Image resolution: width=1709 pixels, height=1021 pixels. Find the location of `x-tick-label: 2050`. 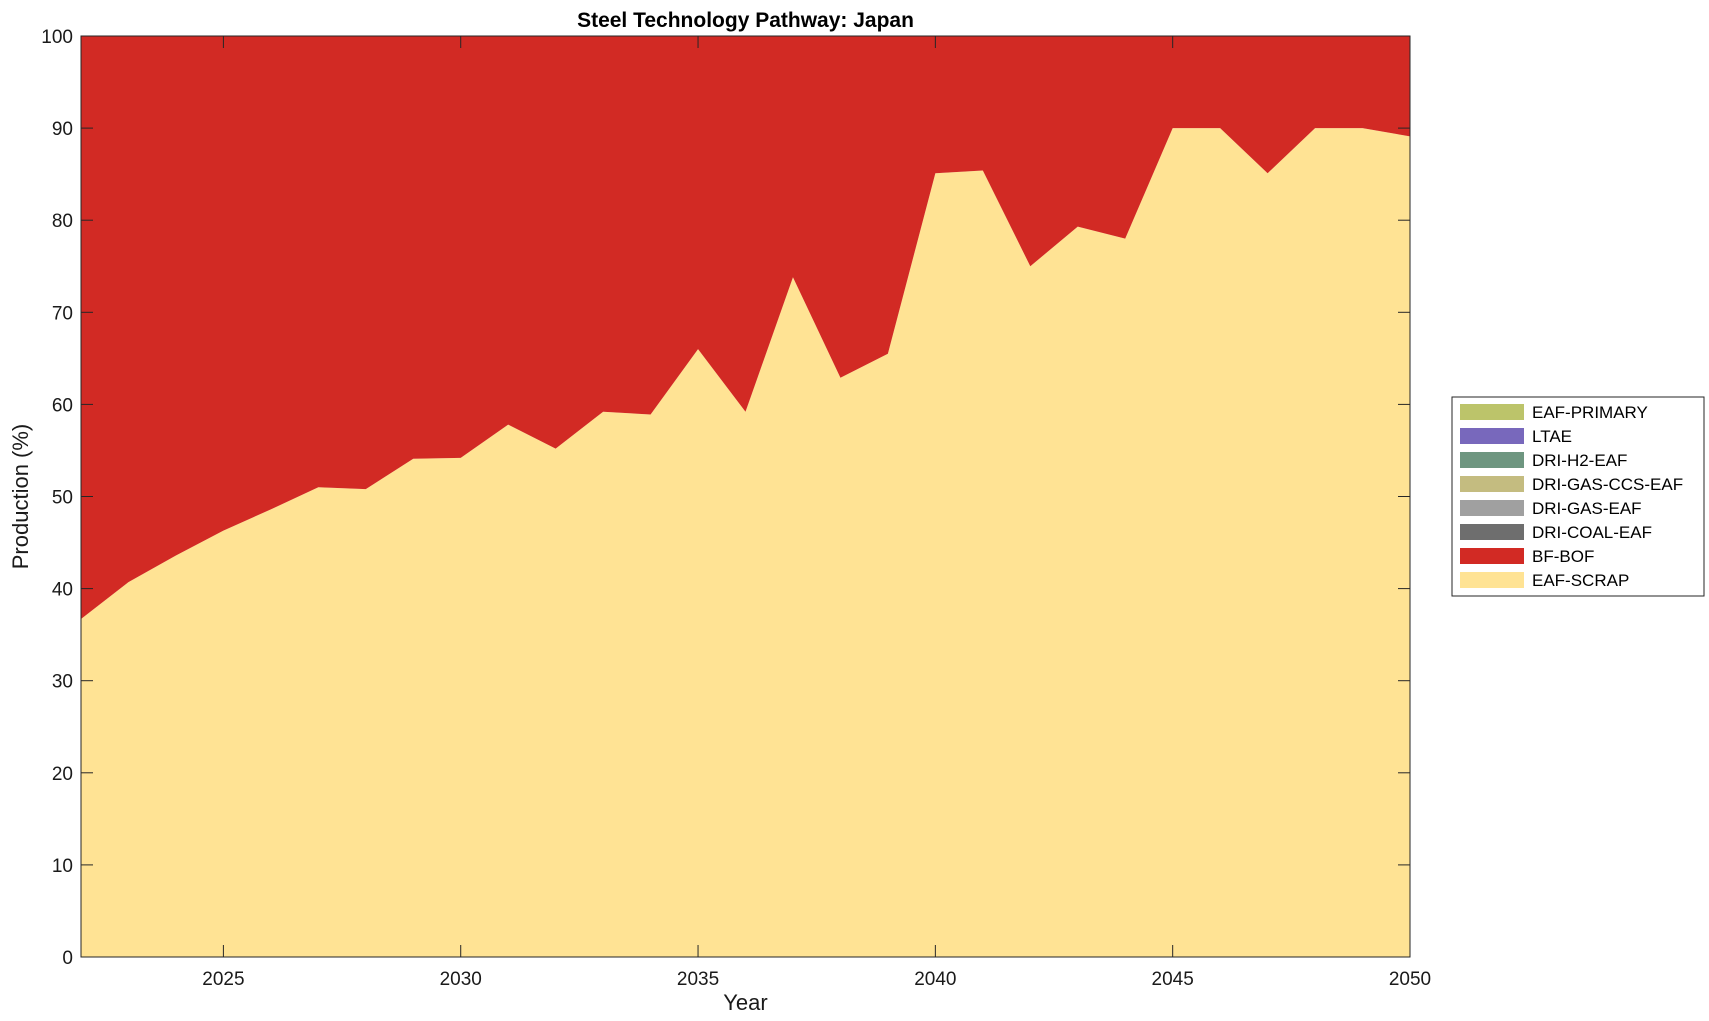

x-tick-label: 2050 is located at coordinates (1410, 979).